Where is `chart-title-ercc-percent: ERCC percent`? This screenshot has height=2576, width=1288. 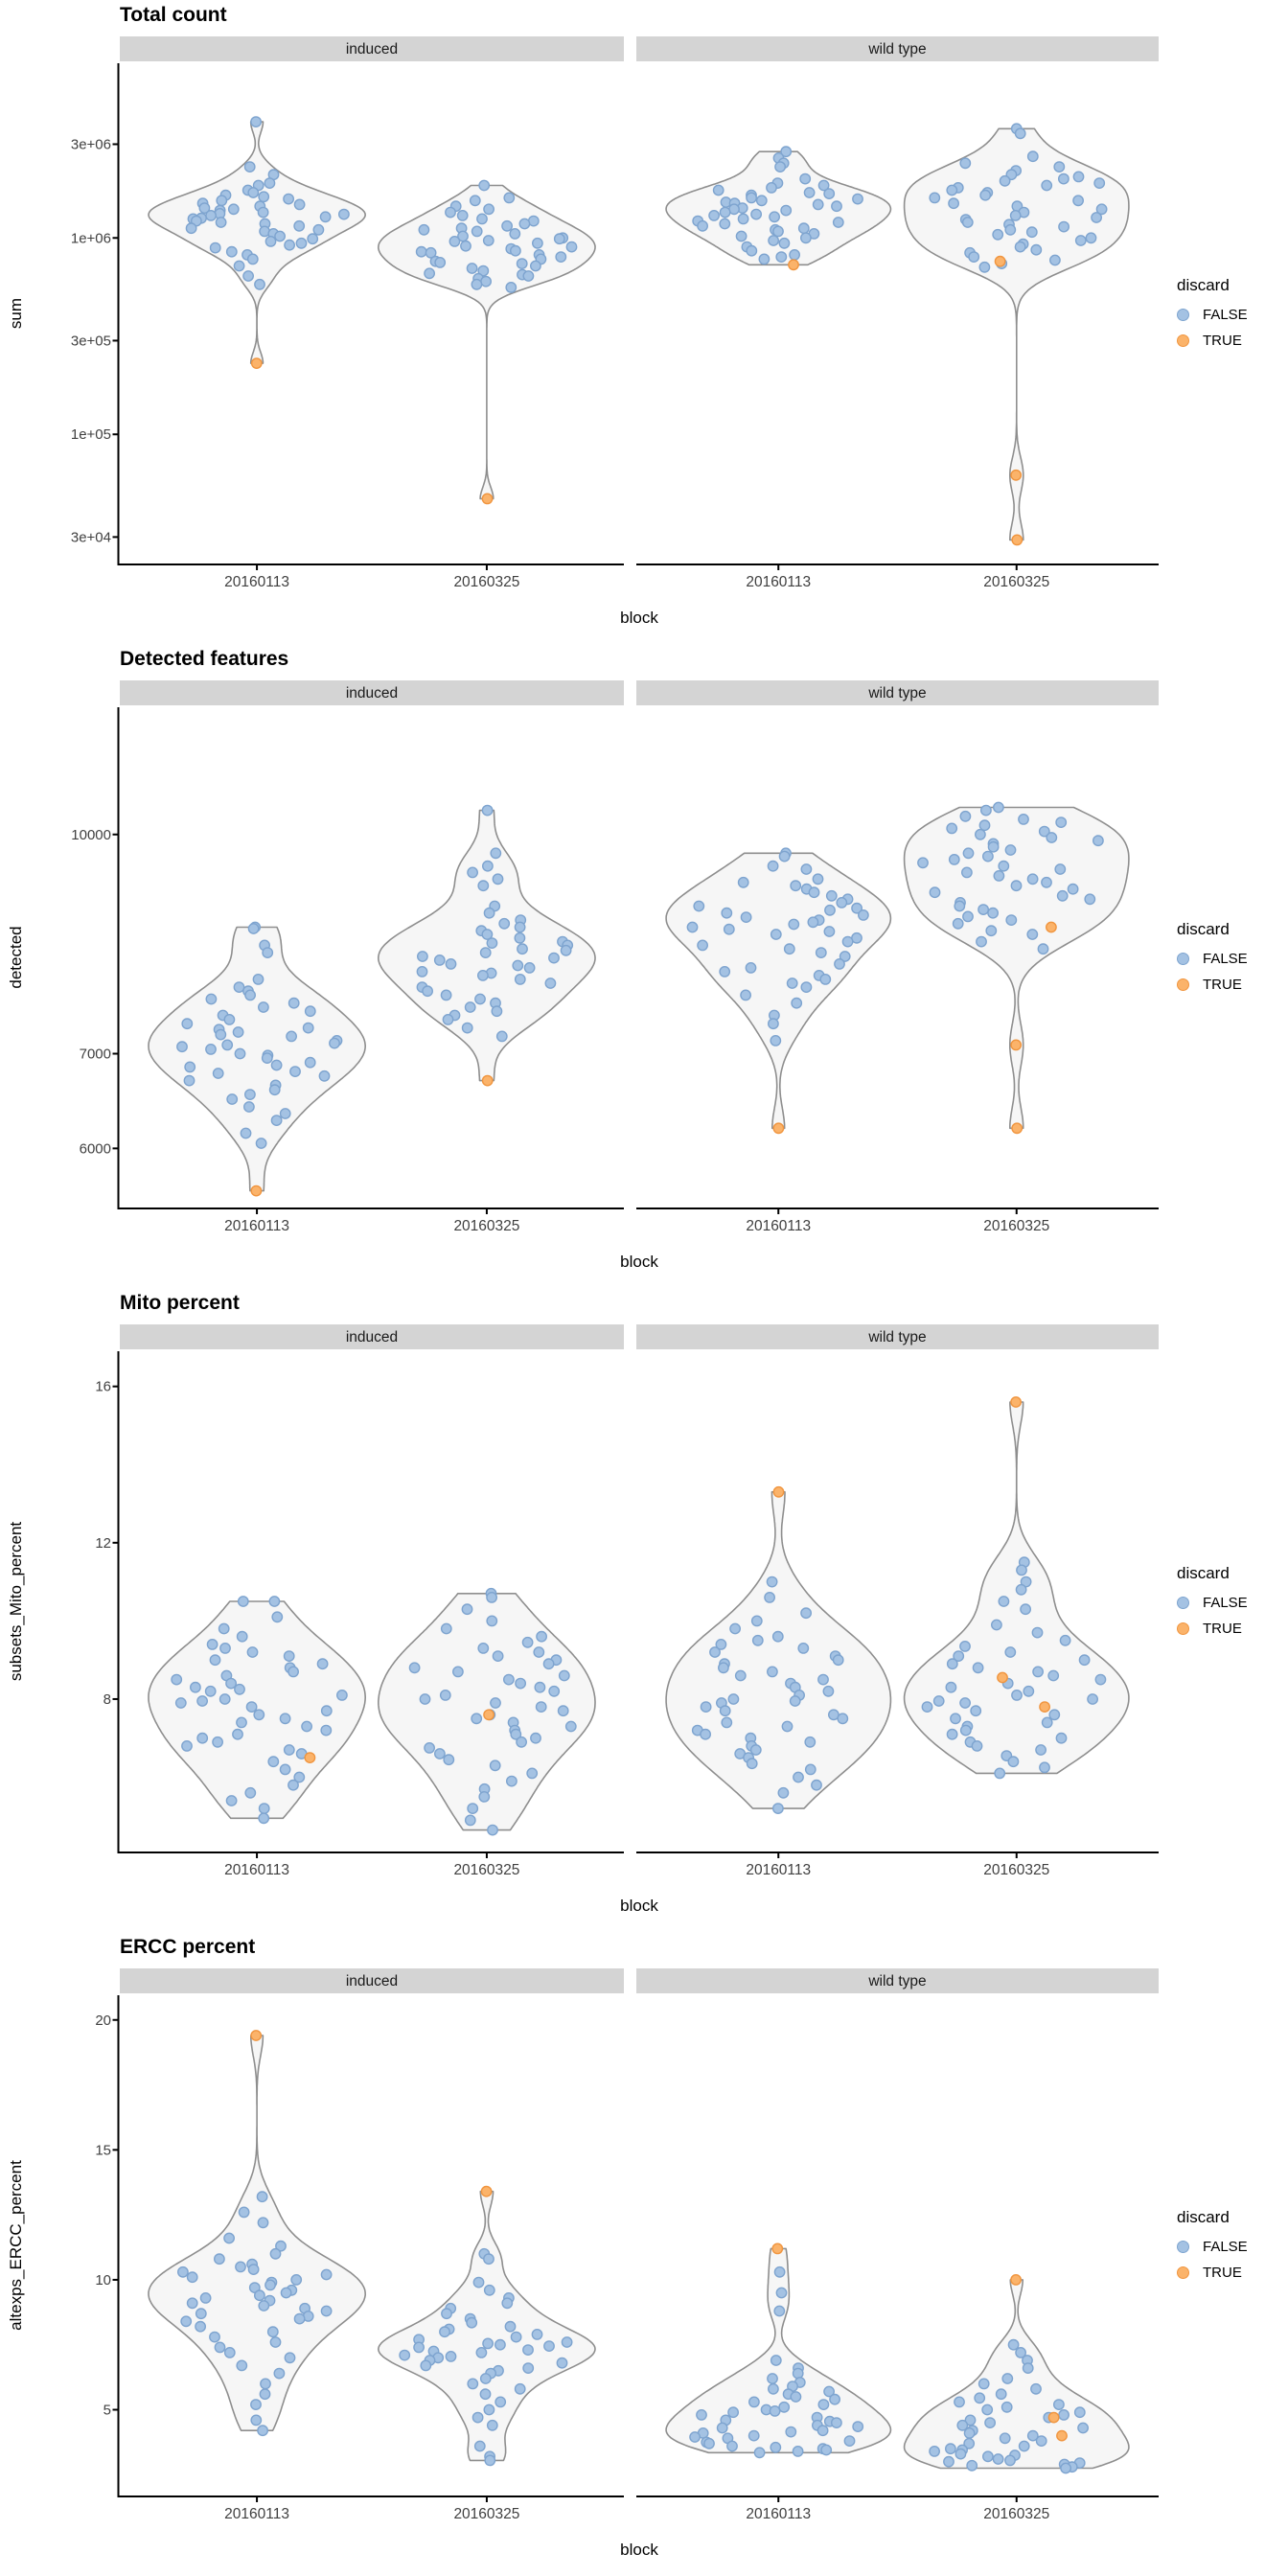
chart-title-ercc-percent: ERCC percent is located at coordinates (188, 1947).